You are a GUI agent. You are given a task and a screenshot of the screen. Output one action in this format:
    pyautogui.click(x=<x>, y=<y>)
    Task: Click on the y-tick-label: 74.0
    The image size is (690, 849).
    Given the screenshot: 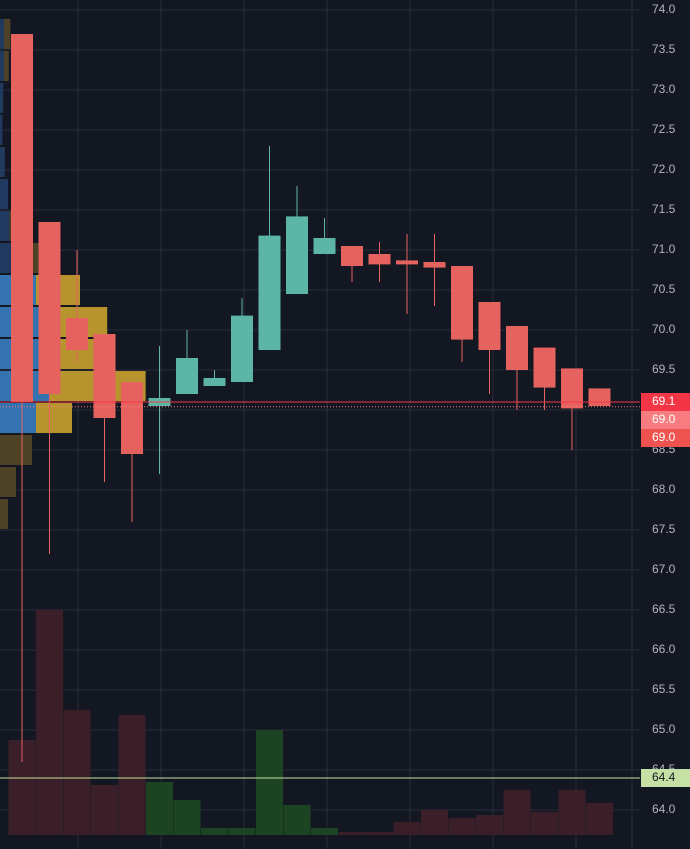 What is the action you would take?
    pyautogui.click(x=664, y=9)
    